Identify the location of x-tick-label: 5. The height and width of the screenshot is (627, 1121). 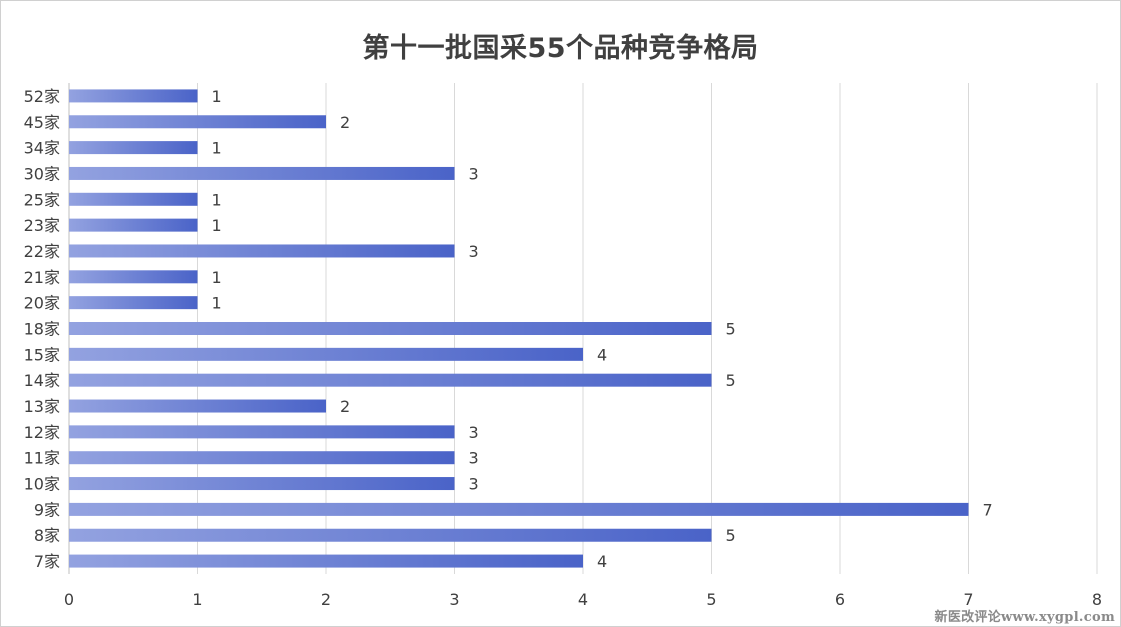
(711, 599).